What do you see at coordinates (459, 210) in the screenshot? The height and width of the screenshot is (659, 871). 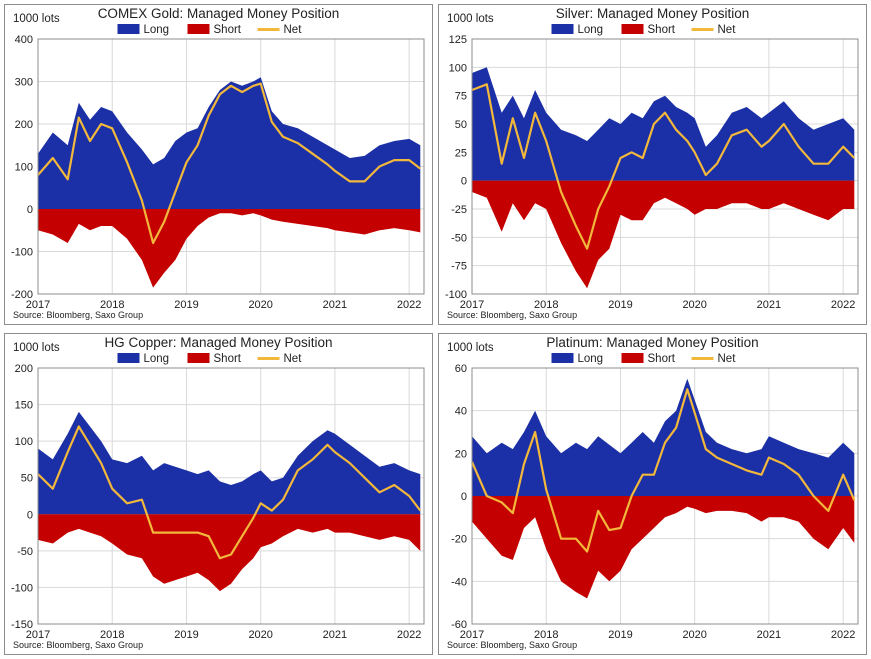 I see `y-tick-label: -25` at bounding box center [459, 210].